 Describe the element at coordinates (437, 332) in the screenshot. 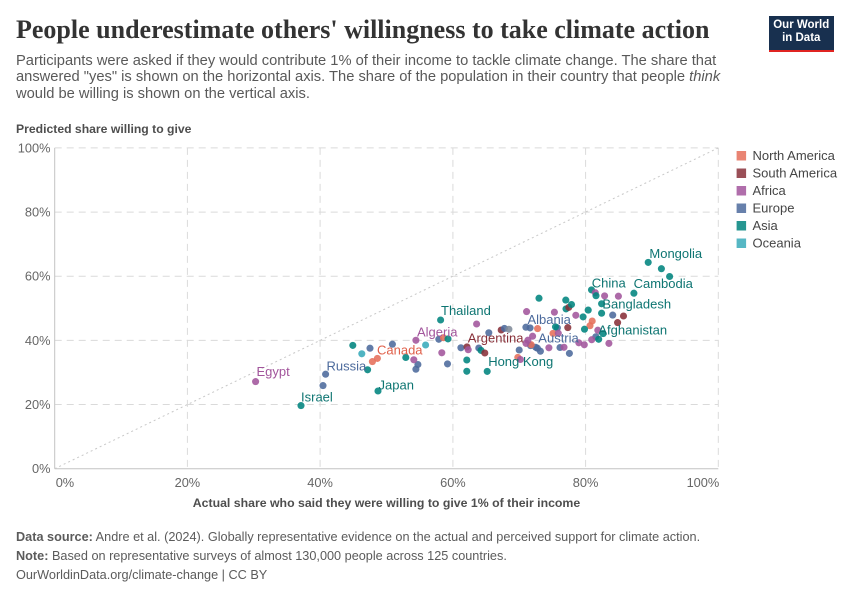

I see `svg-text: Algeria` at that location.